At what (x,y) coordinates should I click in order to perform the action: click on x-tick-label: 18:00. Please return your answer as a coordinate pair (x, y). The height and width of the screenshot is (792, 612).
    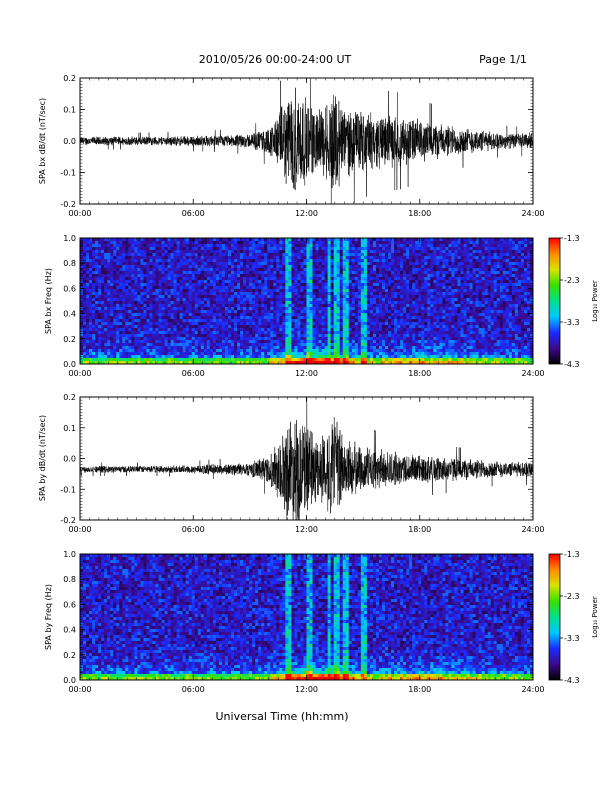
    Looking at the image, I should click on (419, 213).